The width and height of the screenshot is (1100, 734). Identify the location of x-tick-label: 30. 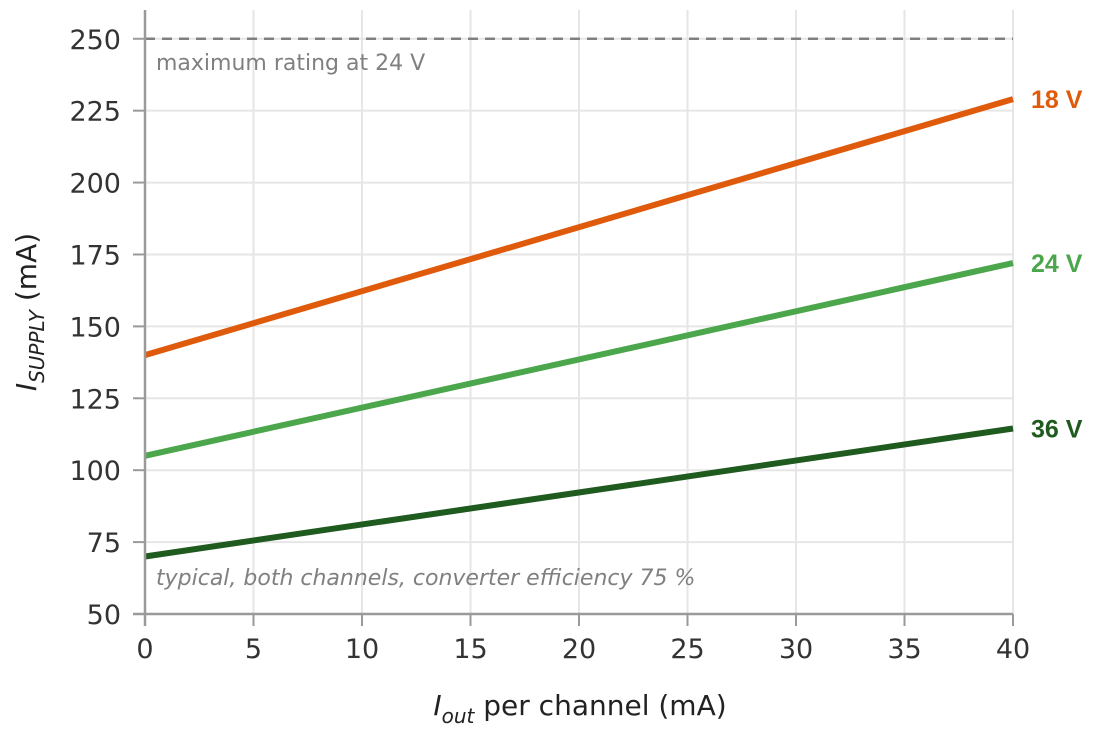
(796, 649).